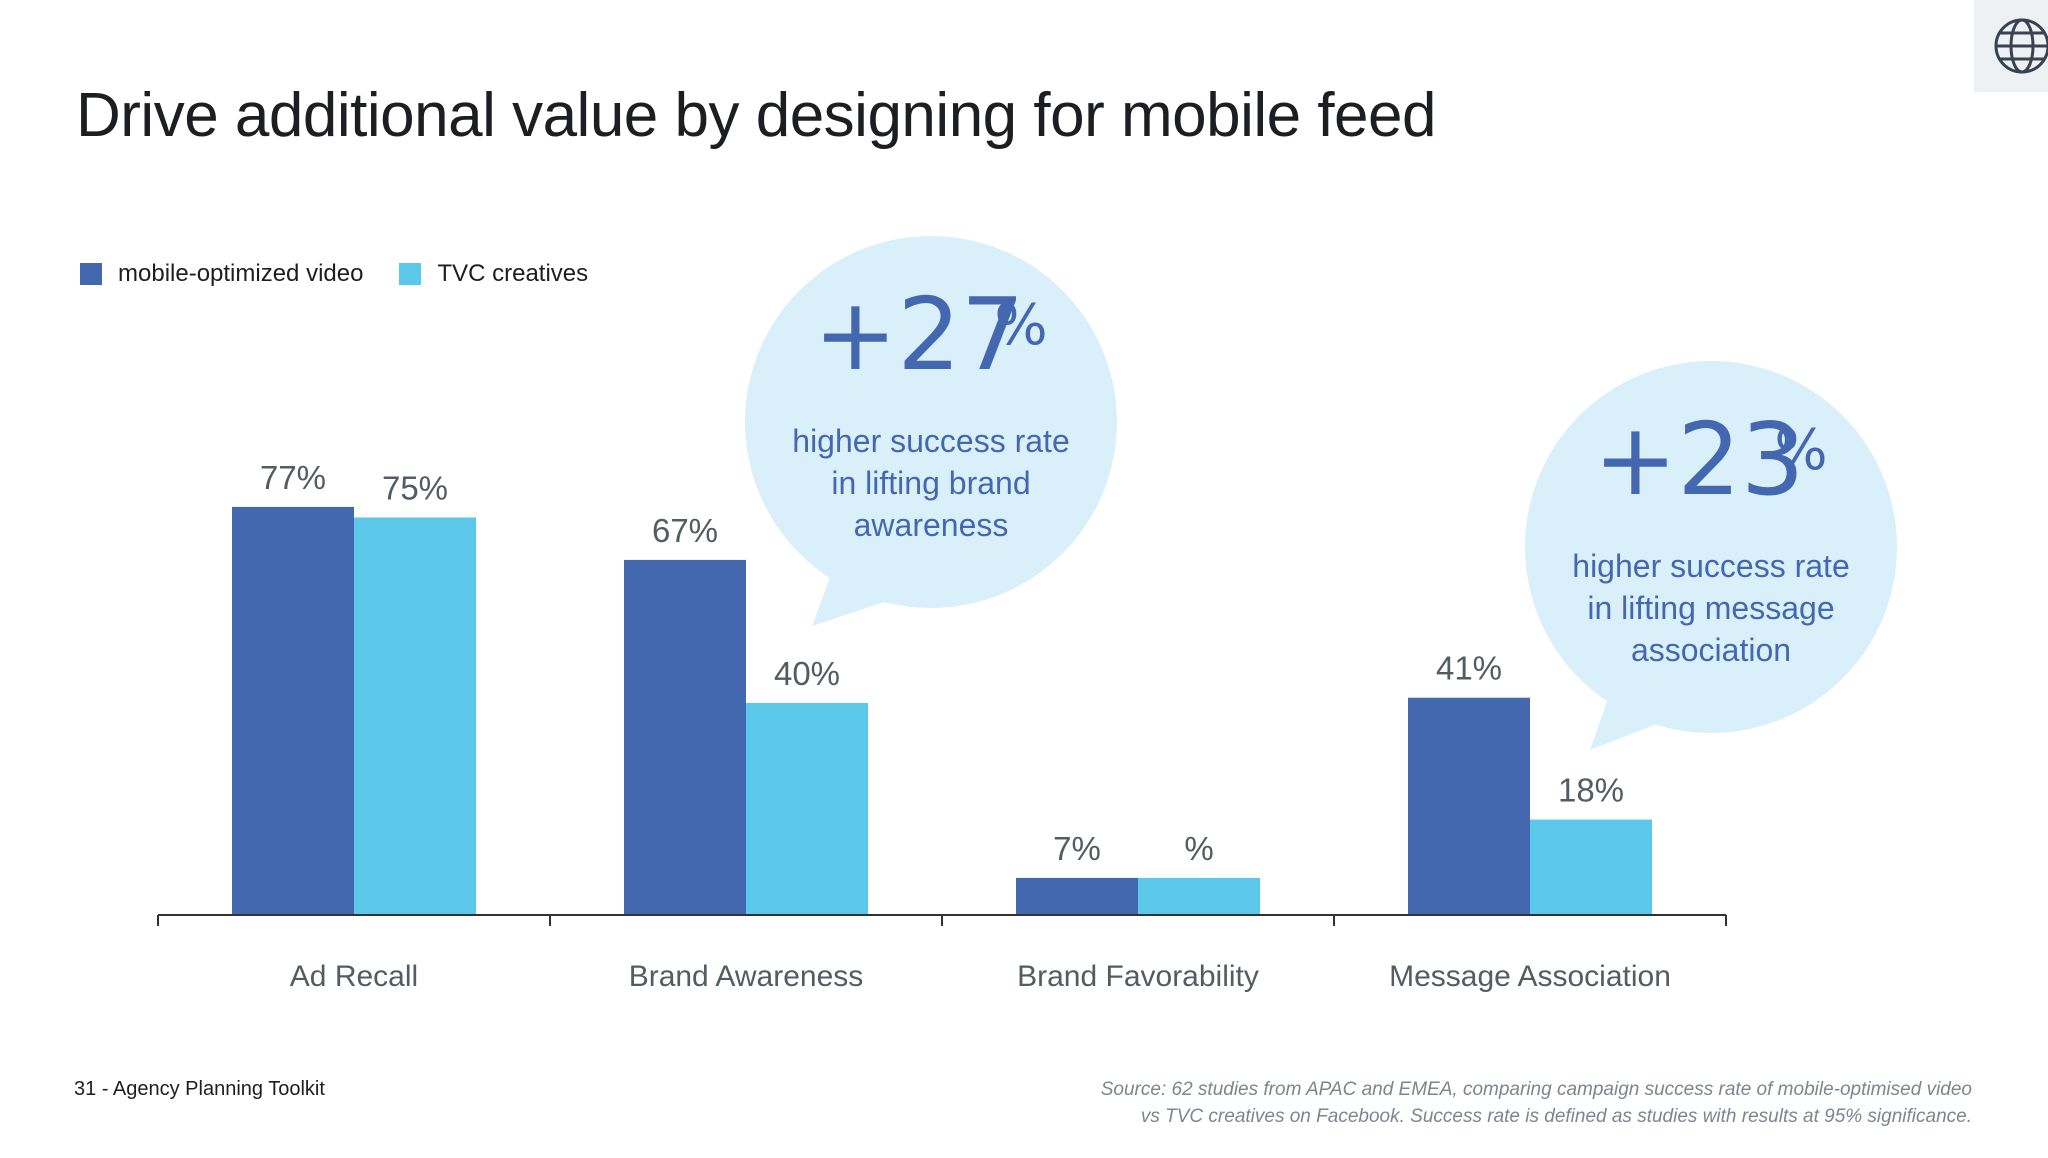  What do you see at coordinates (354, 976) in the screenshot?
I see `category-label: Ad Recall` at bounding box center [354, 976].